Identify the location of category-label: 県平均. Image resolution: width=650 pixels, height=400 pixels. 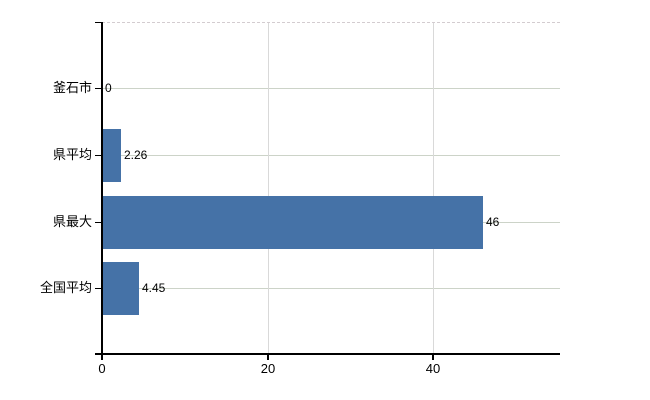
(72, 154).